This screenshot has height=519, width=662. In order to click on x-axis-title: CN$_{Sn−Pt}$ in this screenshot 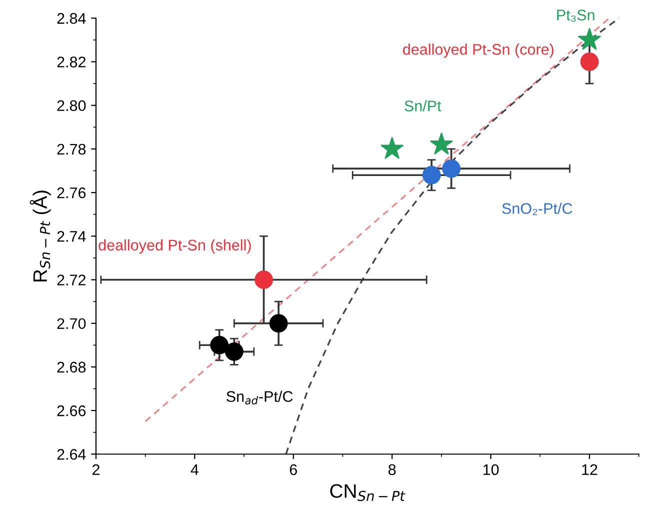, I will do `click(368, 493)`.